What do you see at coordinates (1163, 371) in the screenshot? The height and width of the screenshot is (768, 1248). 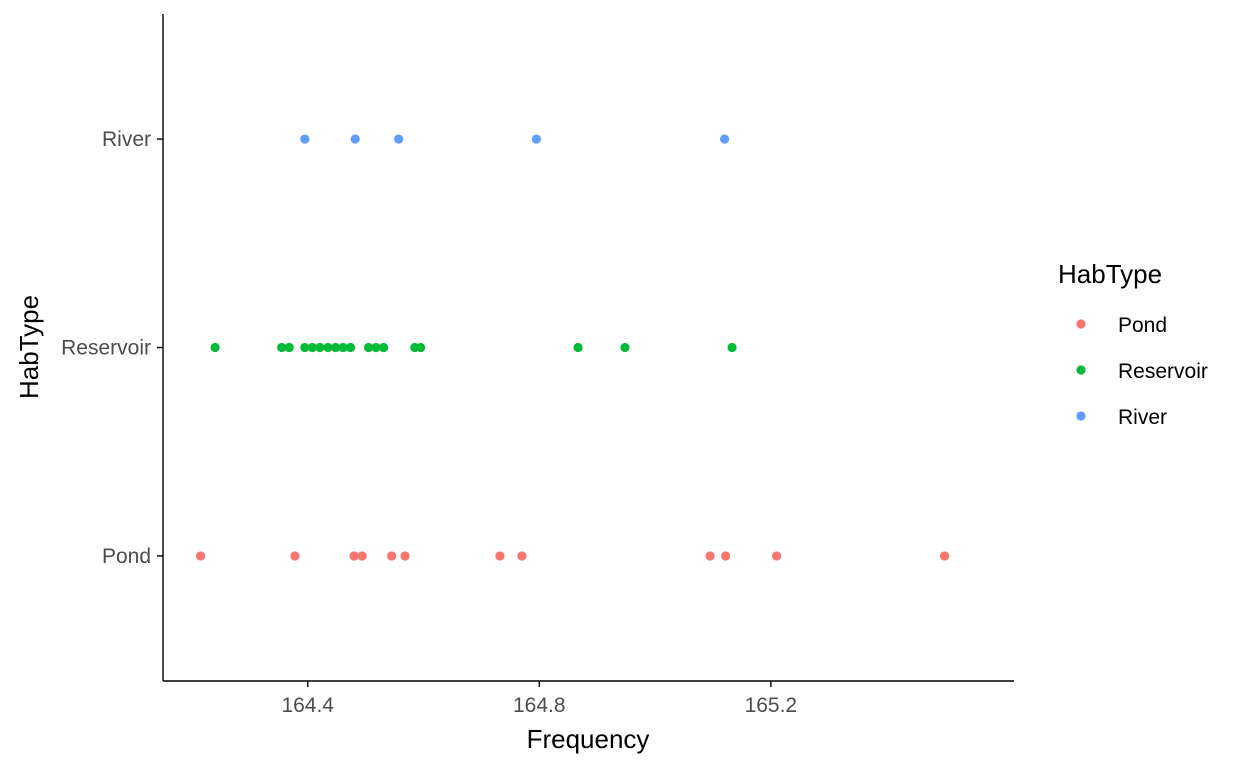 I see `legend-label-reservoir: Reservoir` at bounding box center [1163, 371].